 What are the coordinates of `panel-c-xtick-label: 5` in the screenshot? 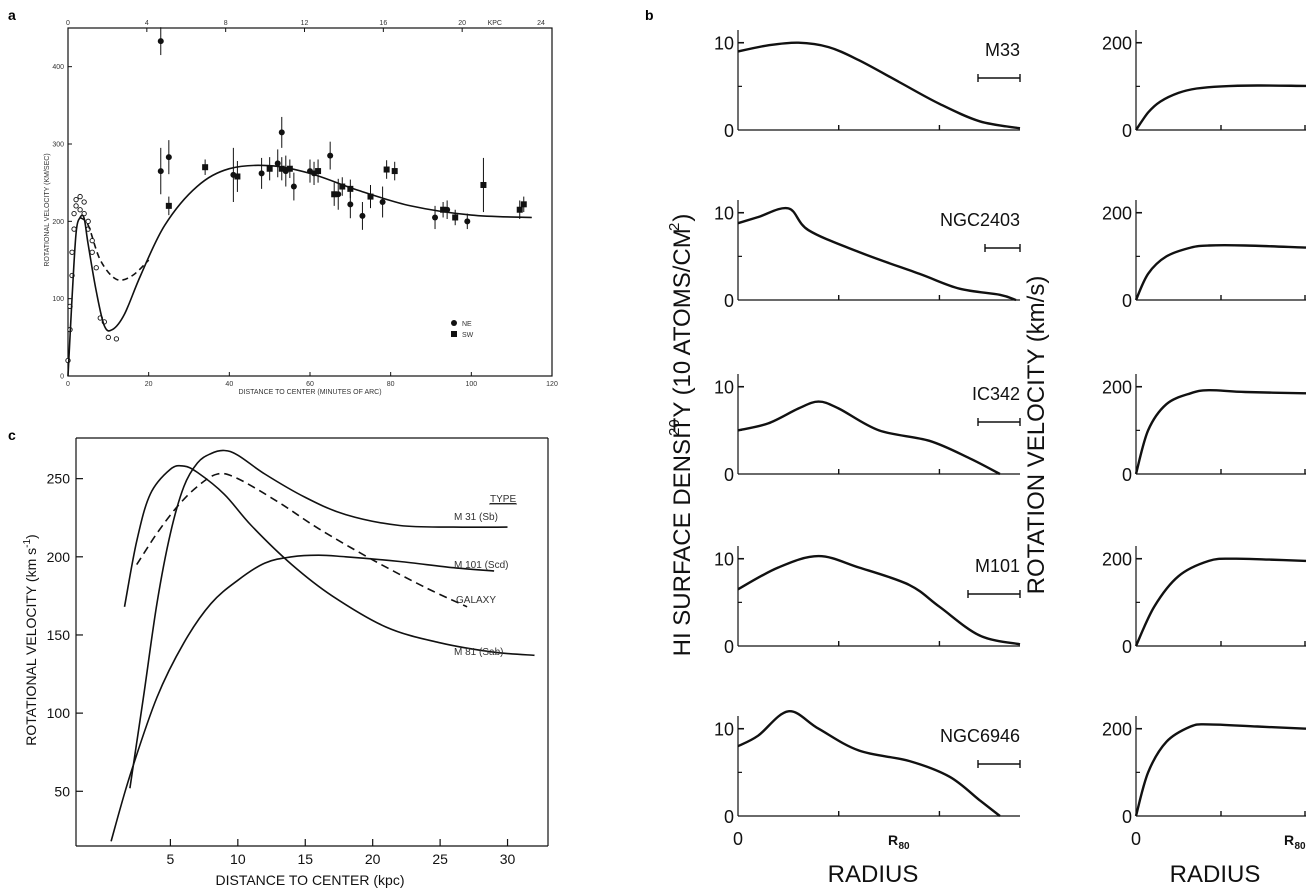 It's located at (171, 859).